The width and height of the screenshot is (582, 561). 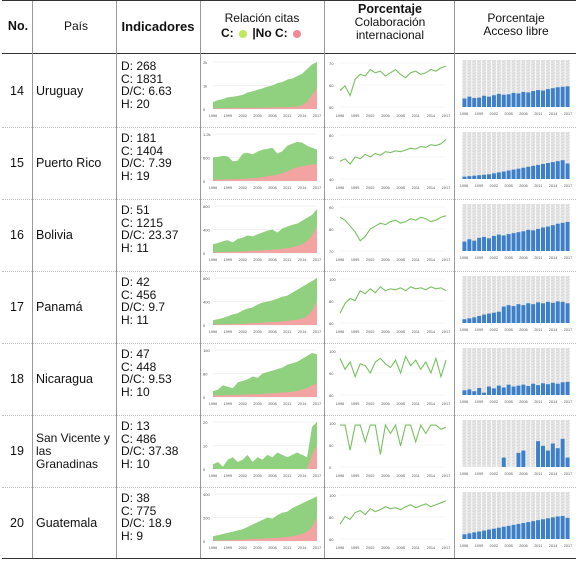 I want to click on indicator-c: C: 1831, so click(x=142, y=78).